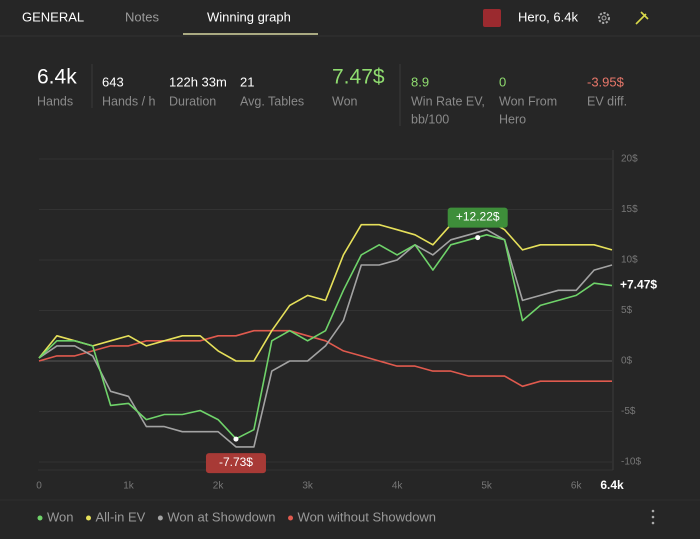  I want to click on hero-color, so click(492, 18).